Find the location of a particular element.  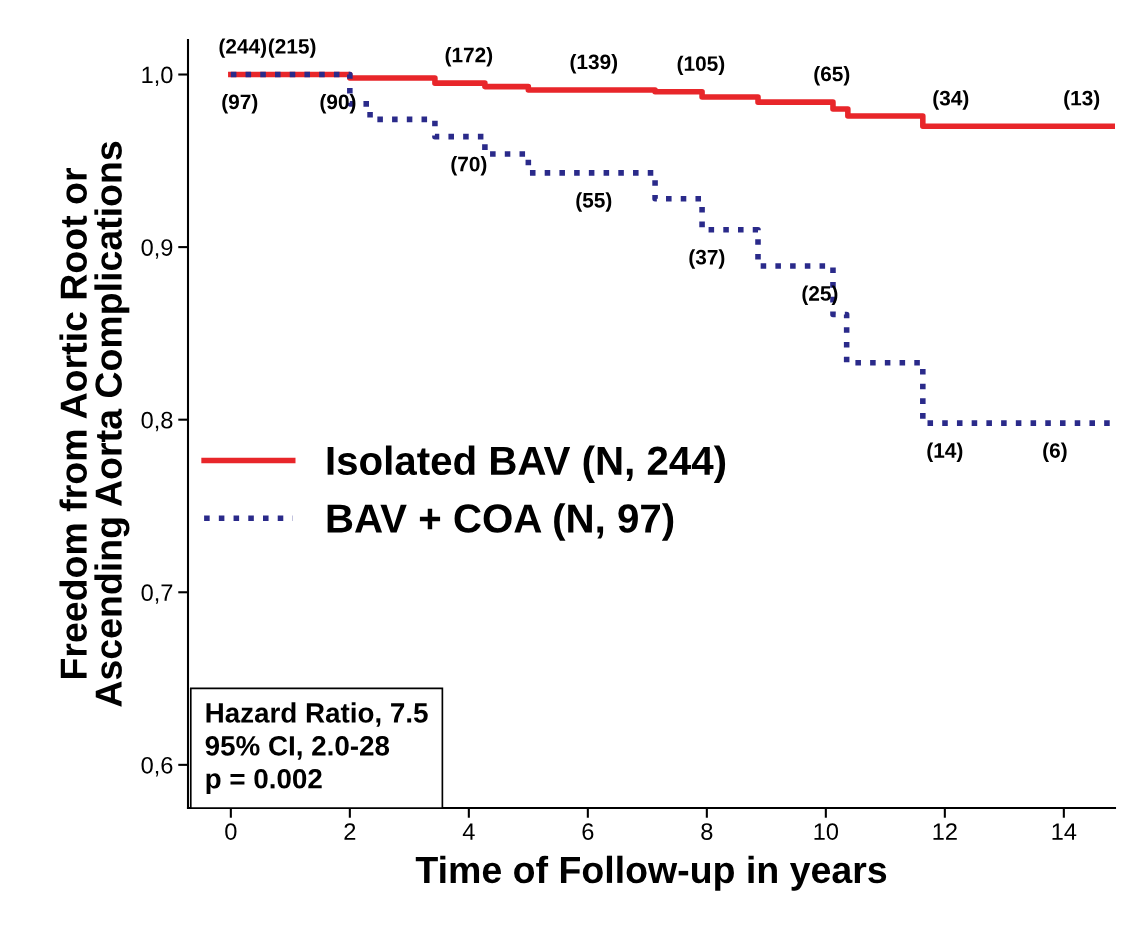

annotation: (13) is located at coordinates (1082, 100).